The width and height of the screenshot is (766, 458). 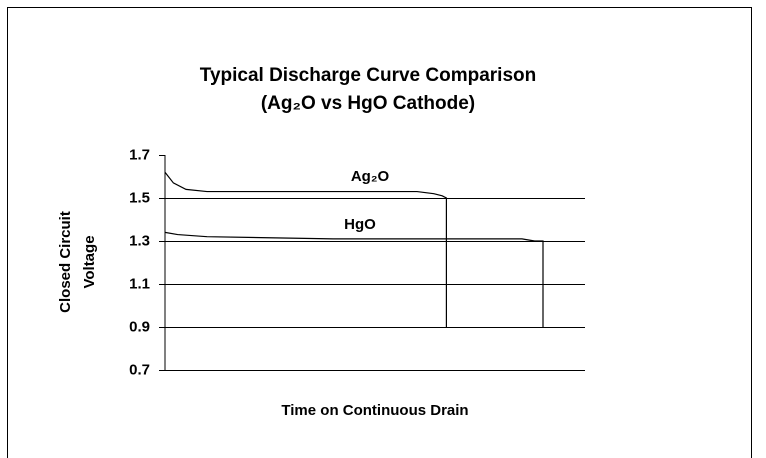 What do you see at coordinates (139, 283) in the screenshot?
I see `y-tick-label: 1.1` at bounding box center [139, 283].